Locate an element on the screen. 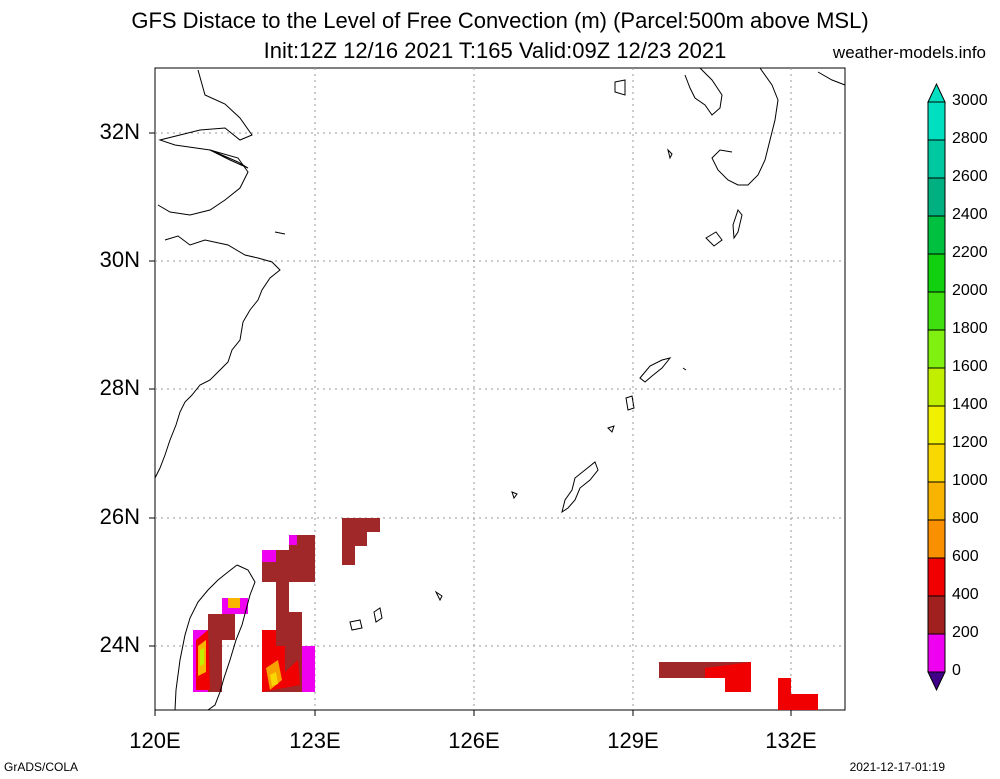 This screenshot has height=779, width=1000. colorbar-label: 2600 is located at coordinates (970, 176).